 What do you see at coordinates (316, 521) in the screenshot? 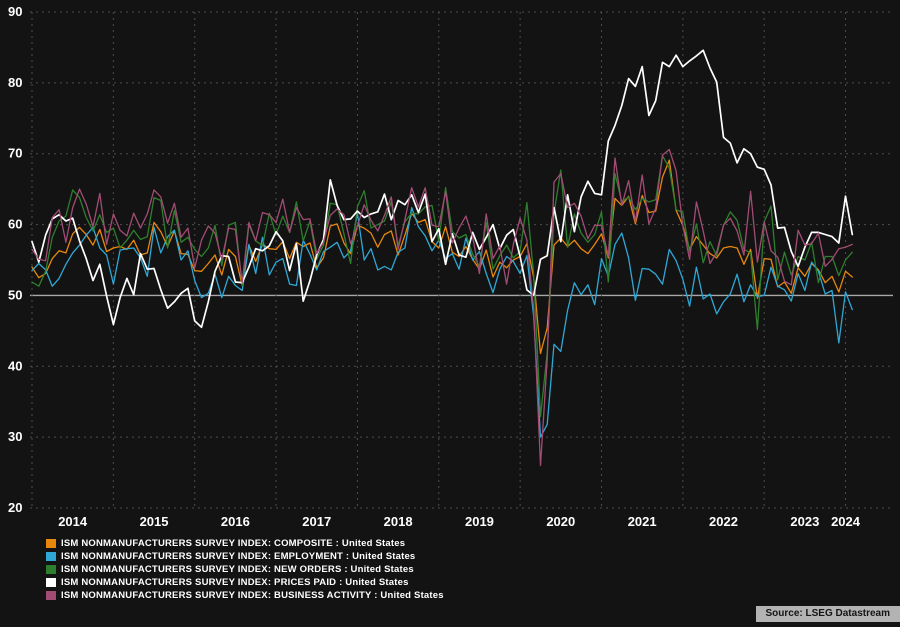
I see `x-tick-label: 2017` at bounding box center [316, 521].